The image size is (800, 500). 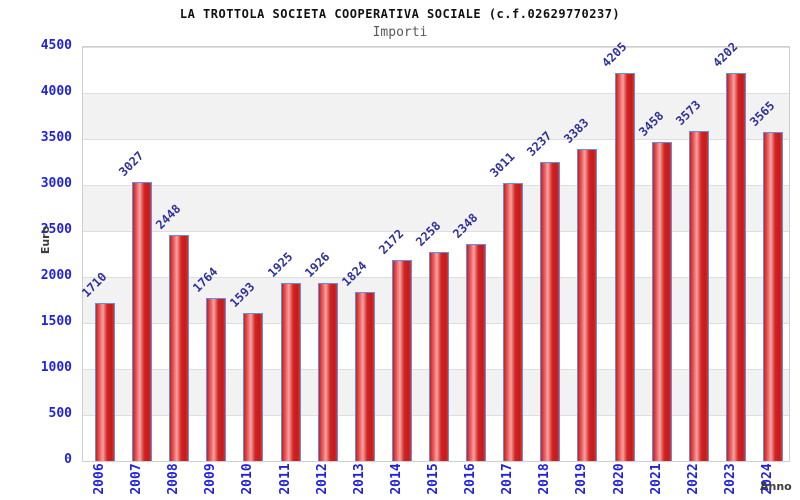 What do you see at coordinates (651, 123) in the screenshot?
I see `bar-value-label: 3458` at bounding box center [651, 123].